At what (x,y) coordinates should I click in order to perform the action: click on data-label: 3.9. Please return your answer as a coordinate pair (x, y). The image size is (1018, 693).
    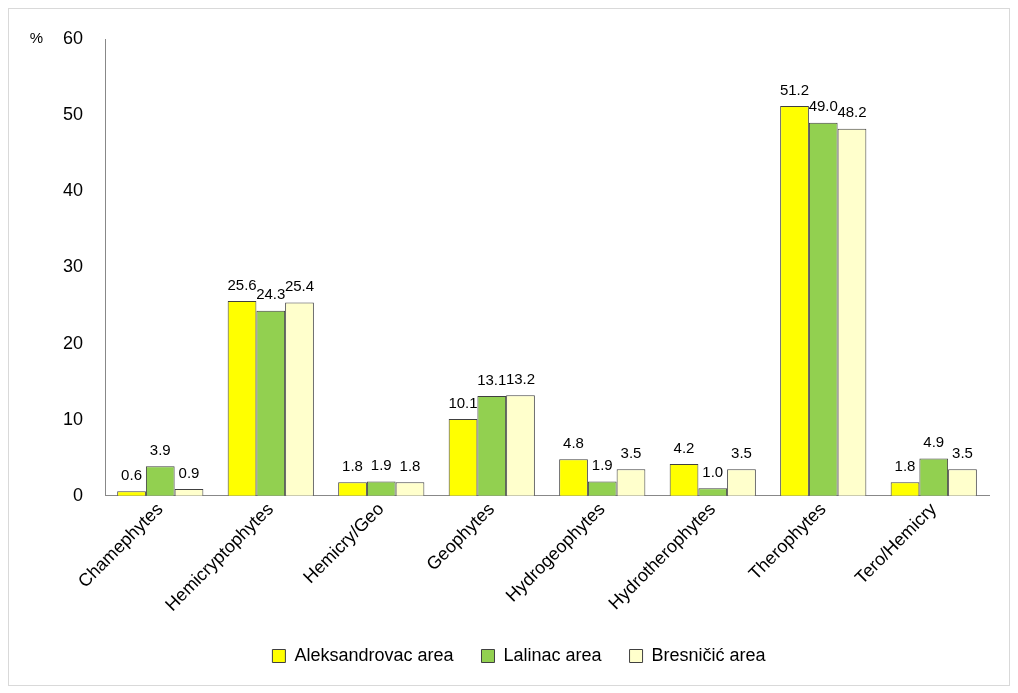
    Looking at the image, I should click on (160, 449).